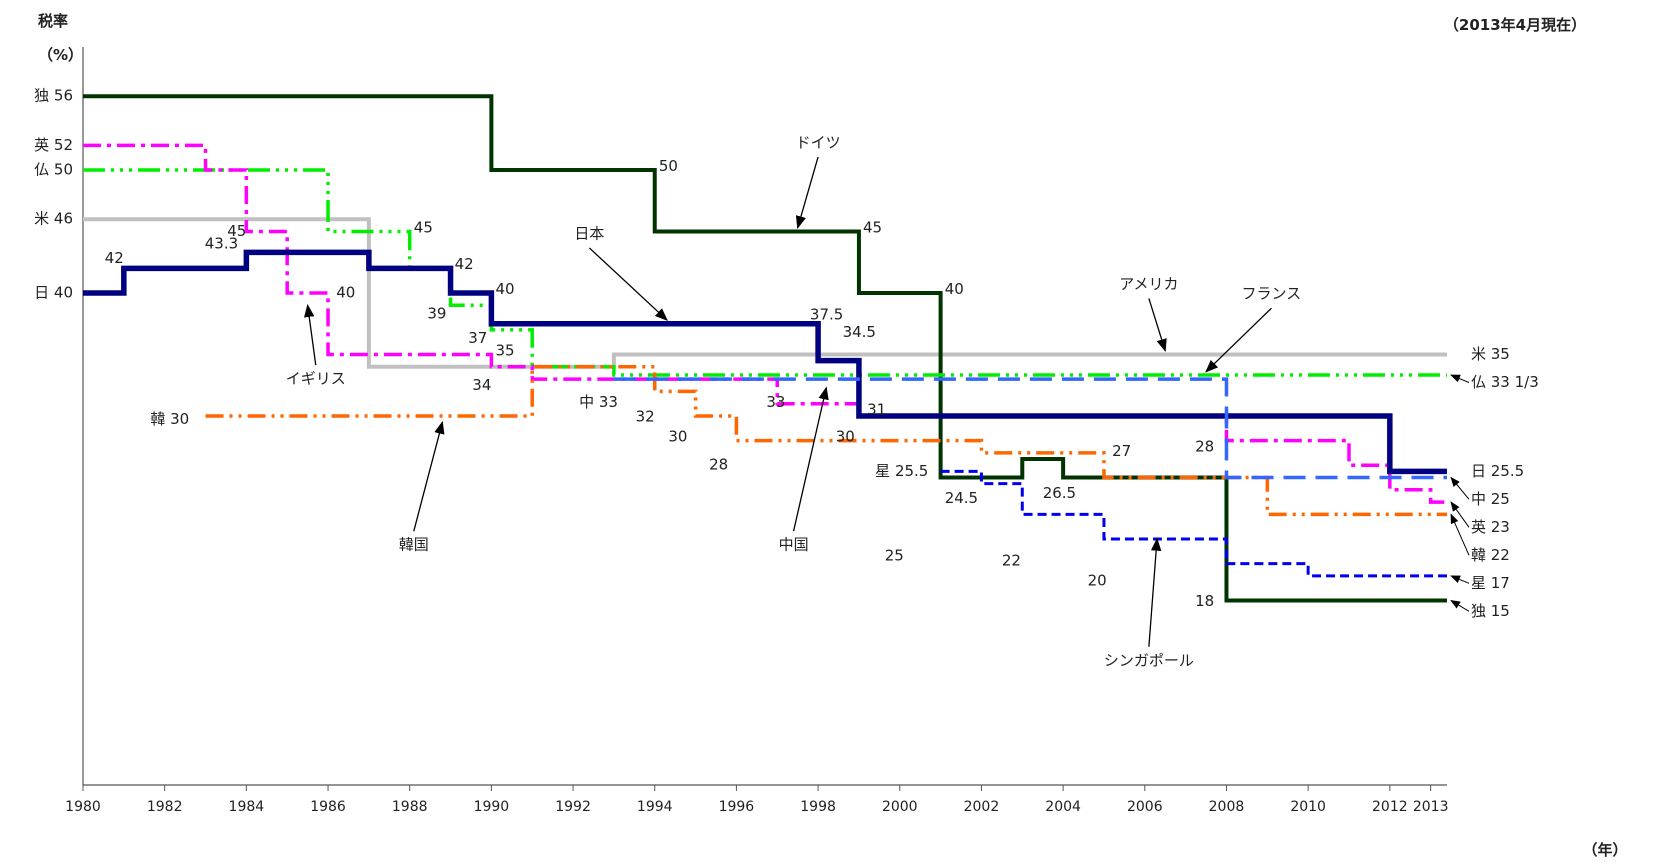  What do you see at coordinates (410, 807) in the screenshot?
I see `x-tick-label: 1988` at bounding box center [410, 807].